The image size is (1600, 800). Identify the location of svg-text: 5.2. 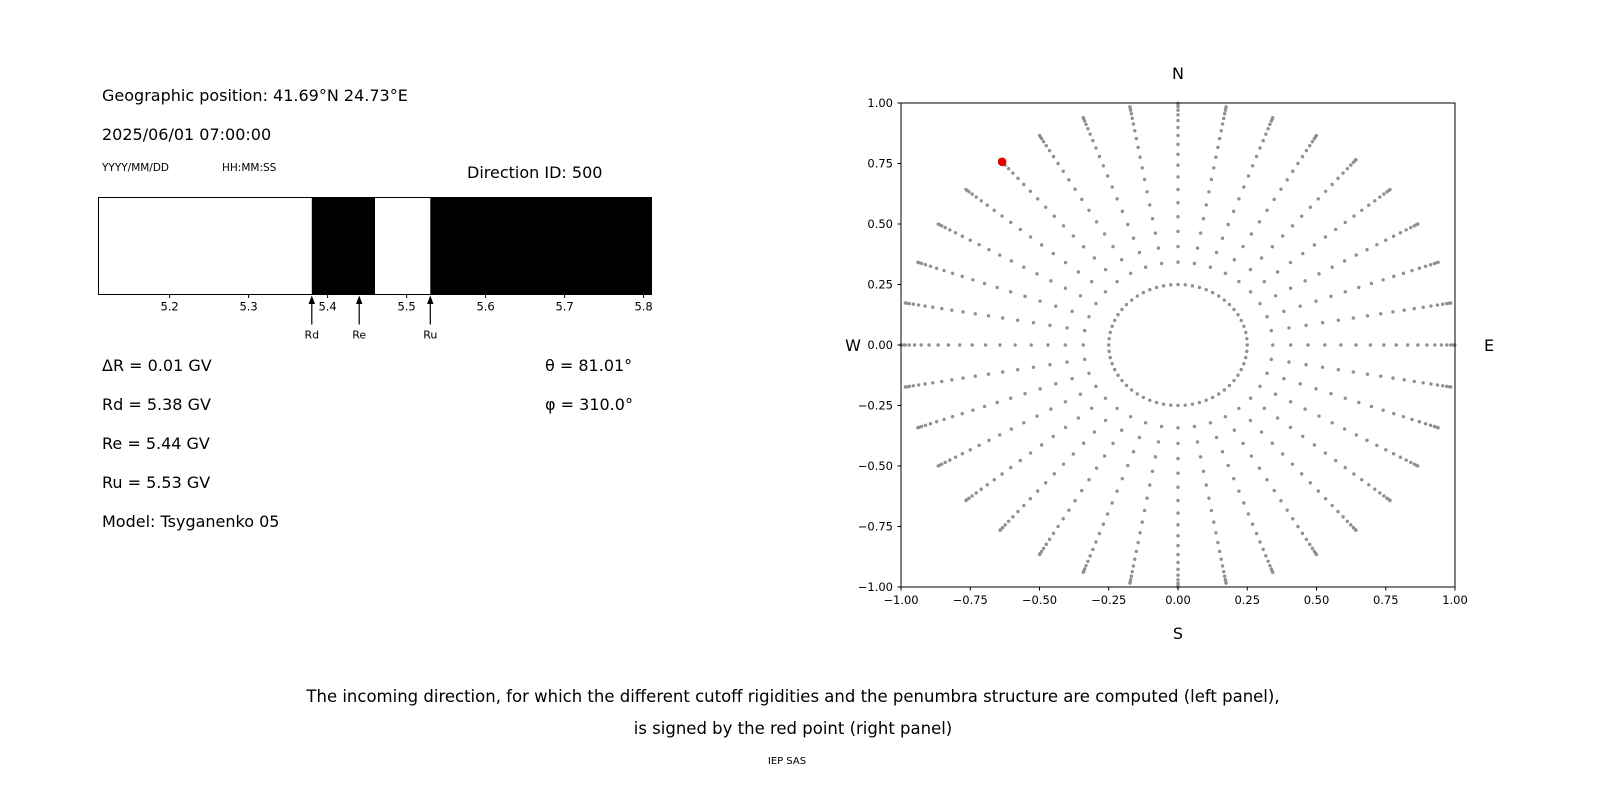
(169, 306).